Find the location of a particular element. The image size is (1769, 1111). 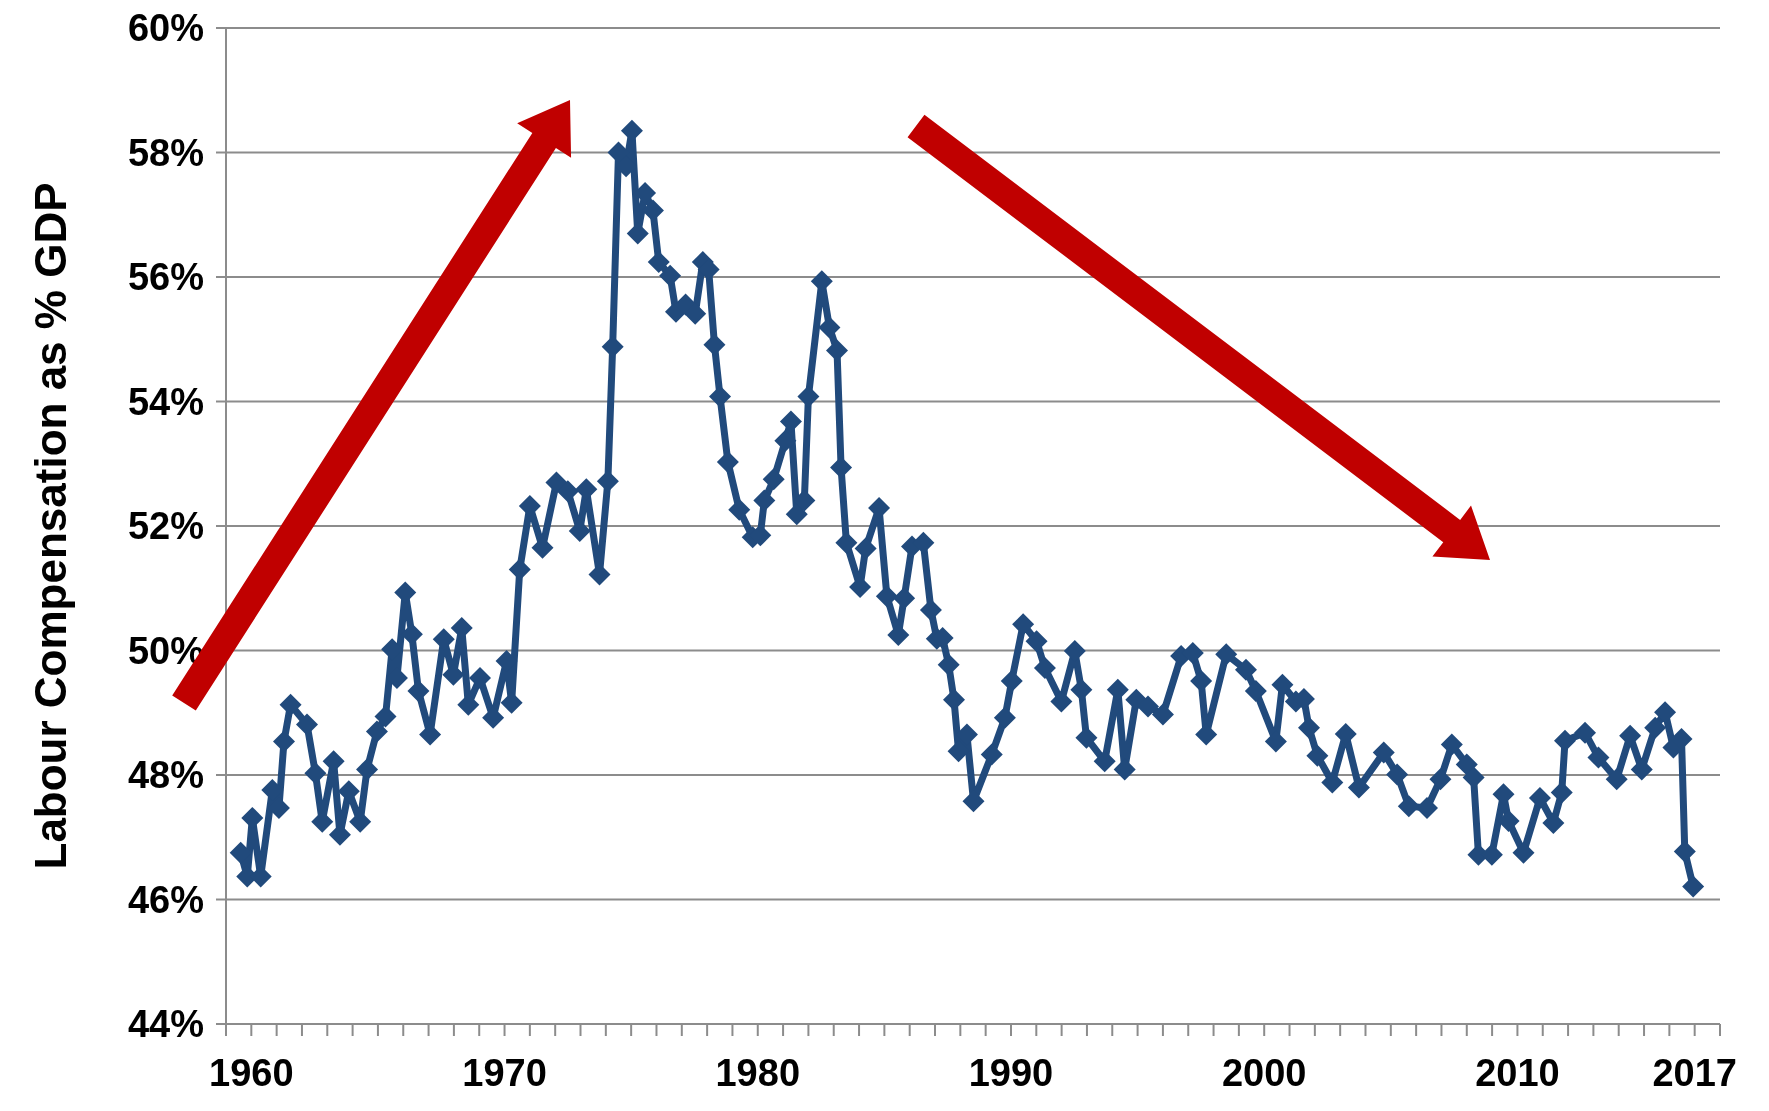

y-tick-label: 44% is located at coordinates (165, 1024).